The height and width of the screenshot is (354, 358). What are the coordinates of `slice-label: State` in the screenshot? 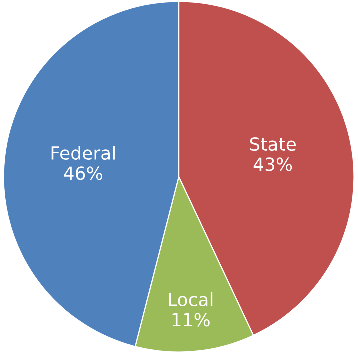 It's located at (273, 144).